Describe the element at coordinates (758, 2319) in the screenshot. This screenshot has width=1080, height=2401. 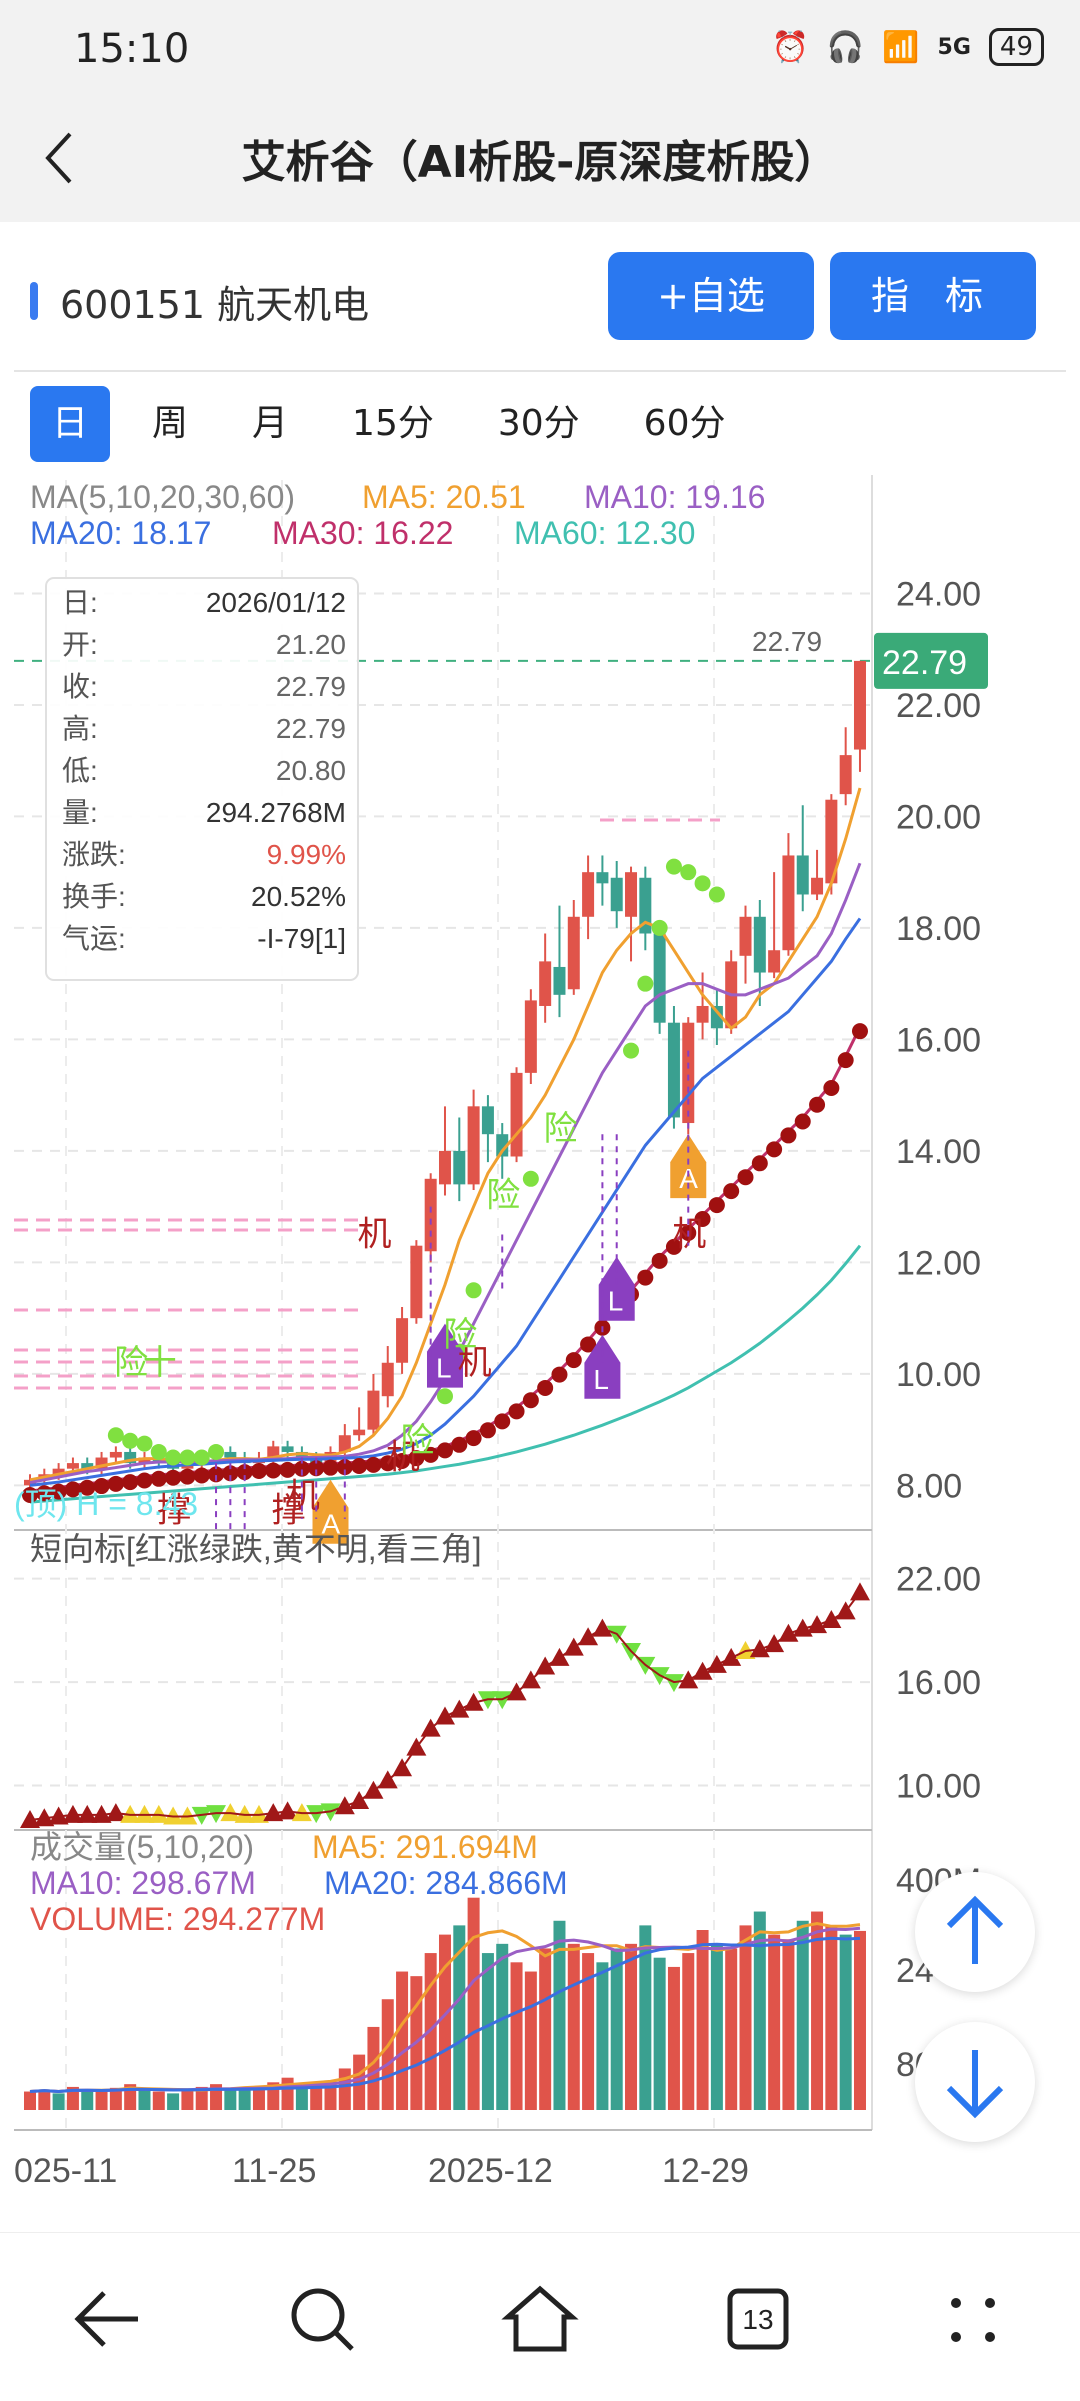
I see `nav-tabs-icon: 13` at that location.